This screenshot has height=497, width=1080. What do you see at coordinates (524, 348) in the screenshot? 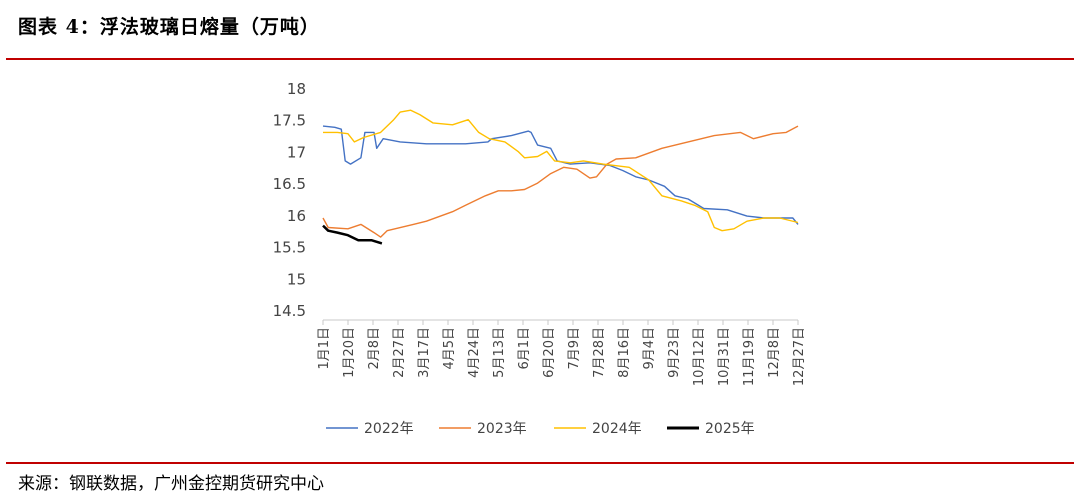
I see `x-tick-label: 6月1日` at bounding box center [524, 348].